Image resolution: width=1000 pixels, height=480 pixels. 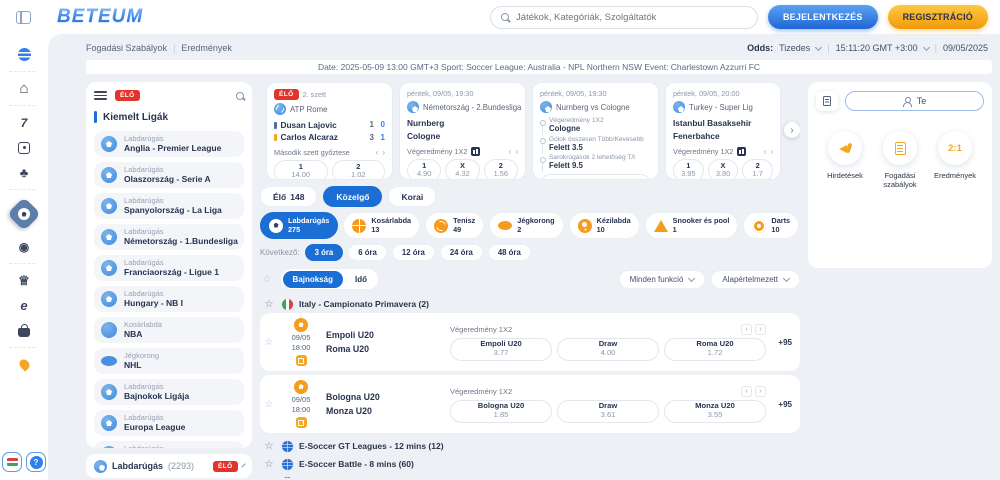 I want to click on odd-button: 2 1.02, so click(x=358, y=169).